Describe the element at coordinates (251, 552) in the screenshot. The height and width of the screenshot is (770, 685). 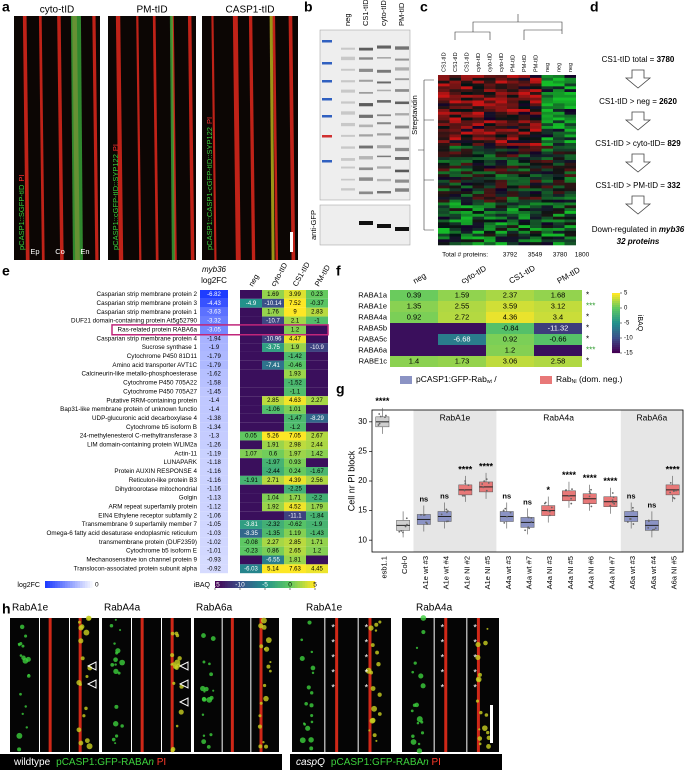
I see `ibaq-value: -0.23` at that location.